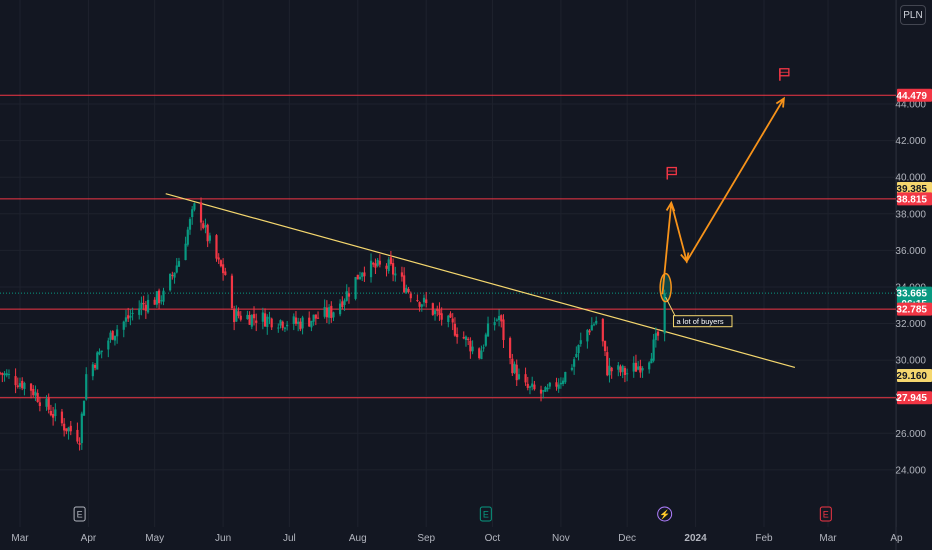 The height and width of the screenshot is (550, 932). I want to click on event-marker-label: E, so click(80, 515).